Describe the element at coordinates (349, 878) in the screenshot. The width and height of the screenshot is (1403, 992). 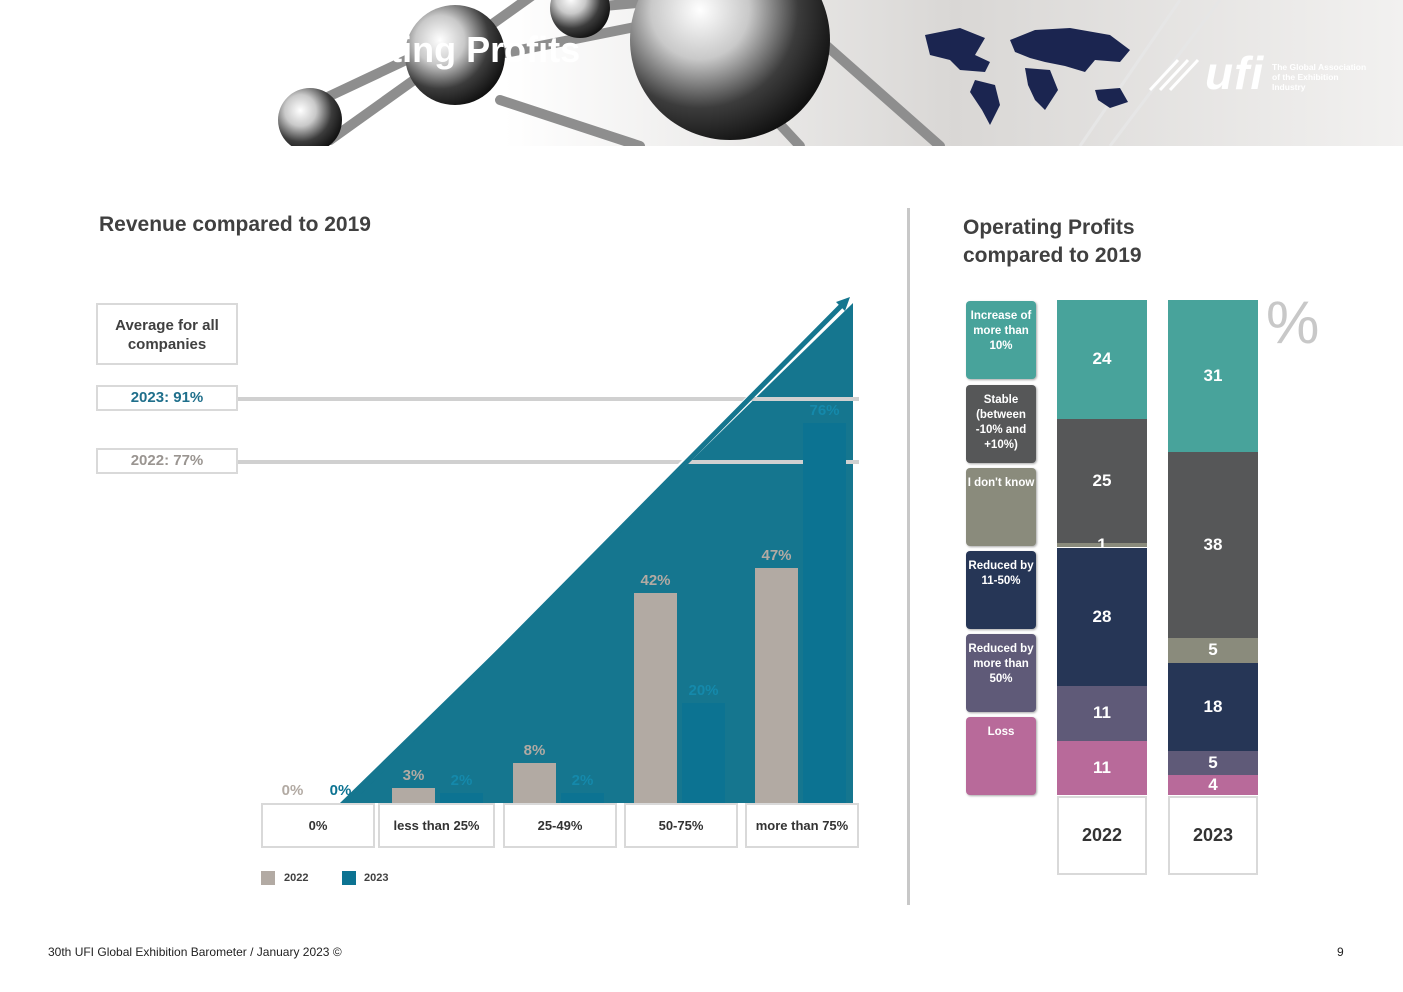
I see `legend-swatch-2023` at that location.